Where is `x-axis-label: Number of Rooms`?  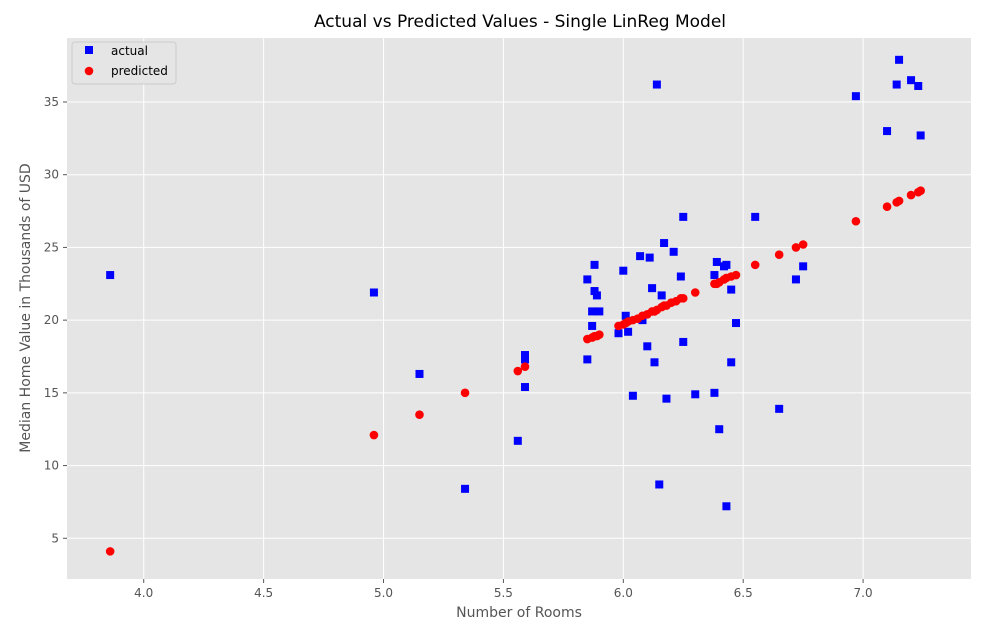
x-axis-label: Number of Rooms is located at coordinates (519, 613).